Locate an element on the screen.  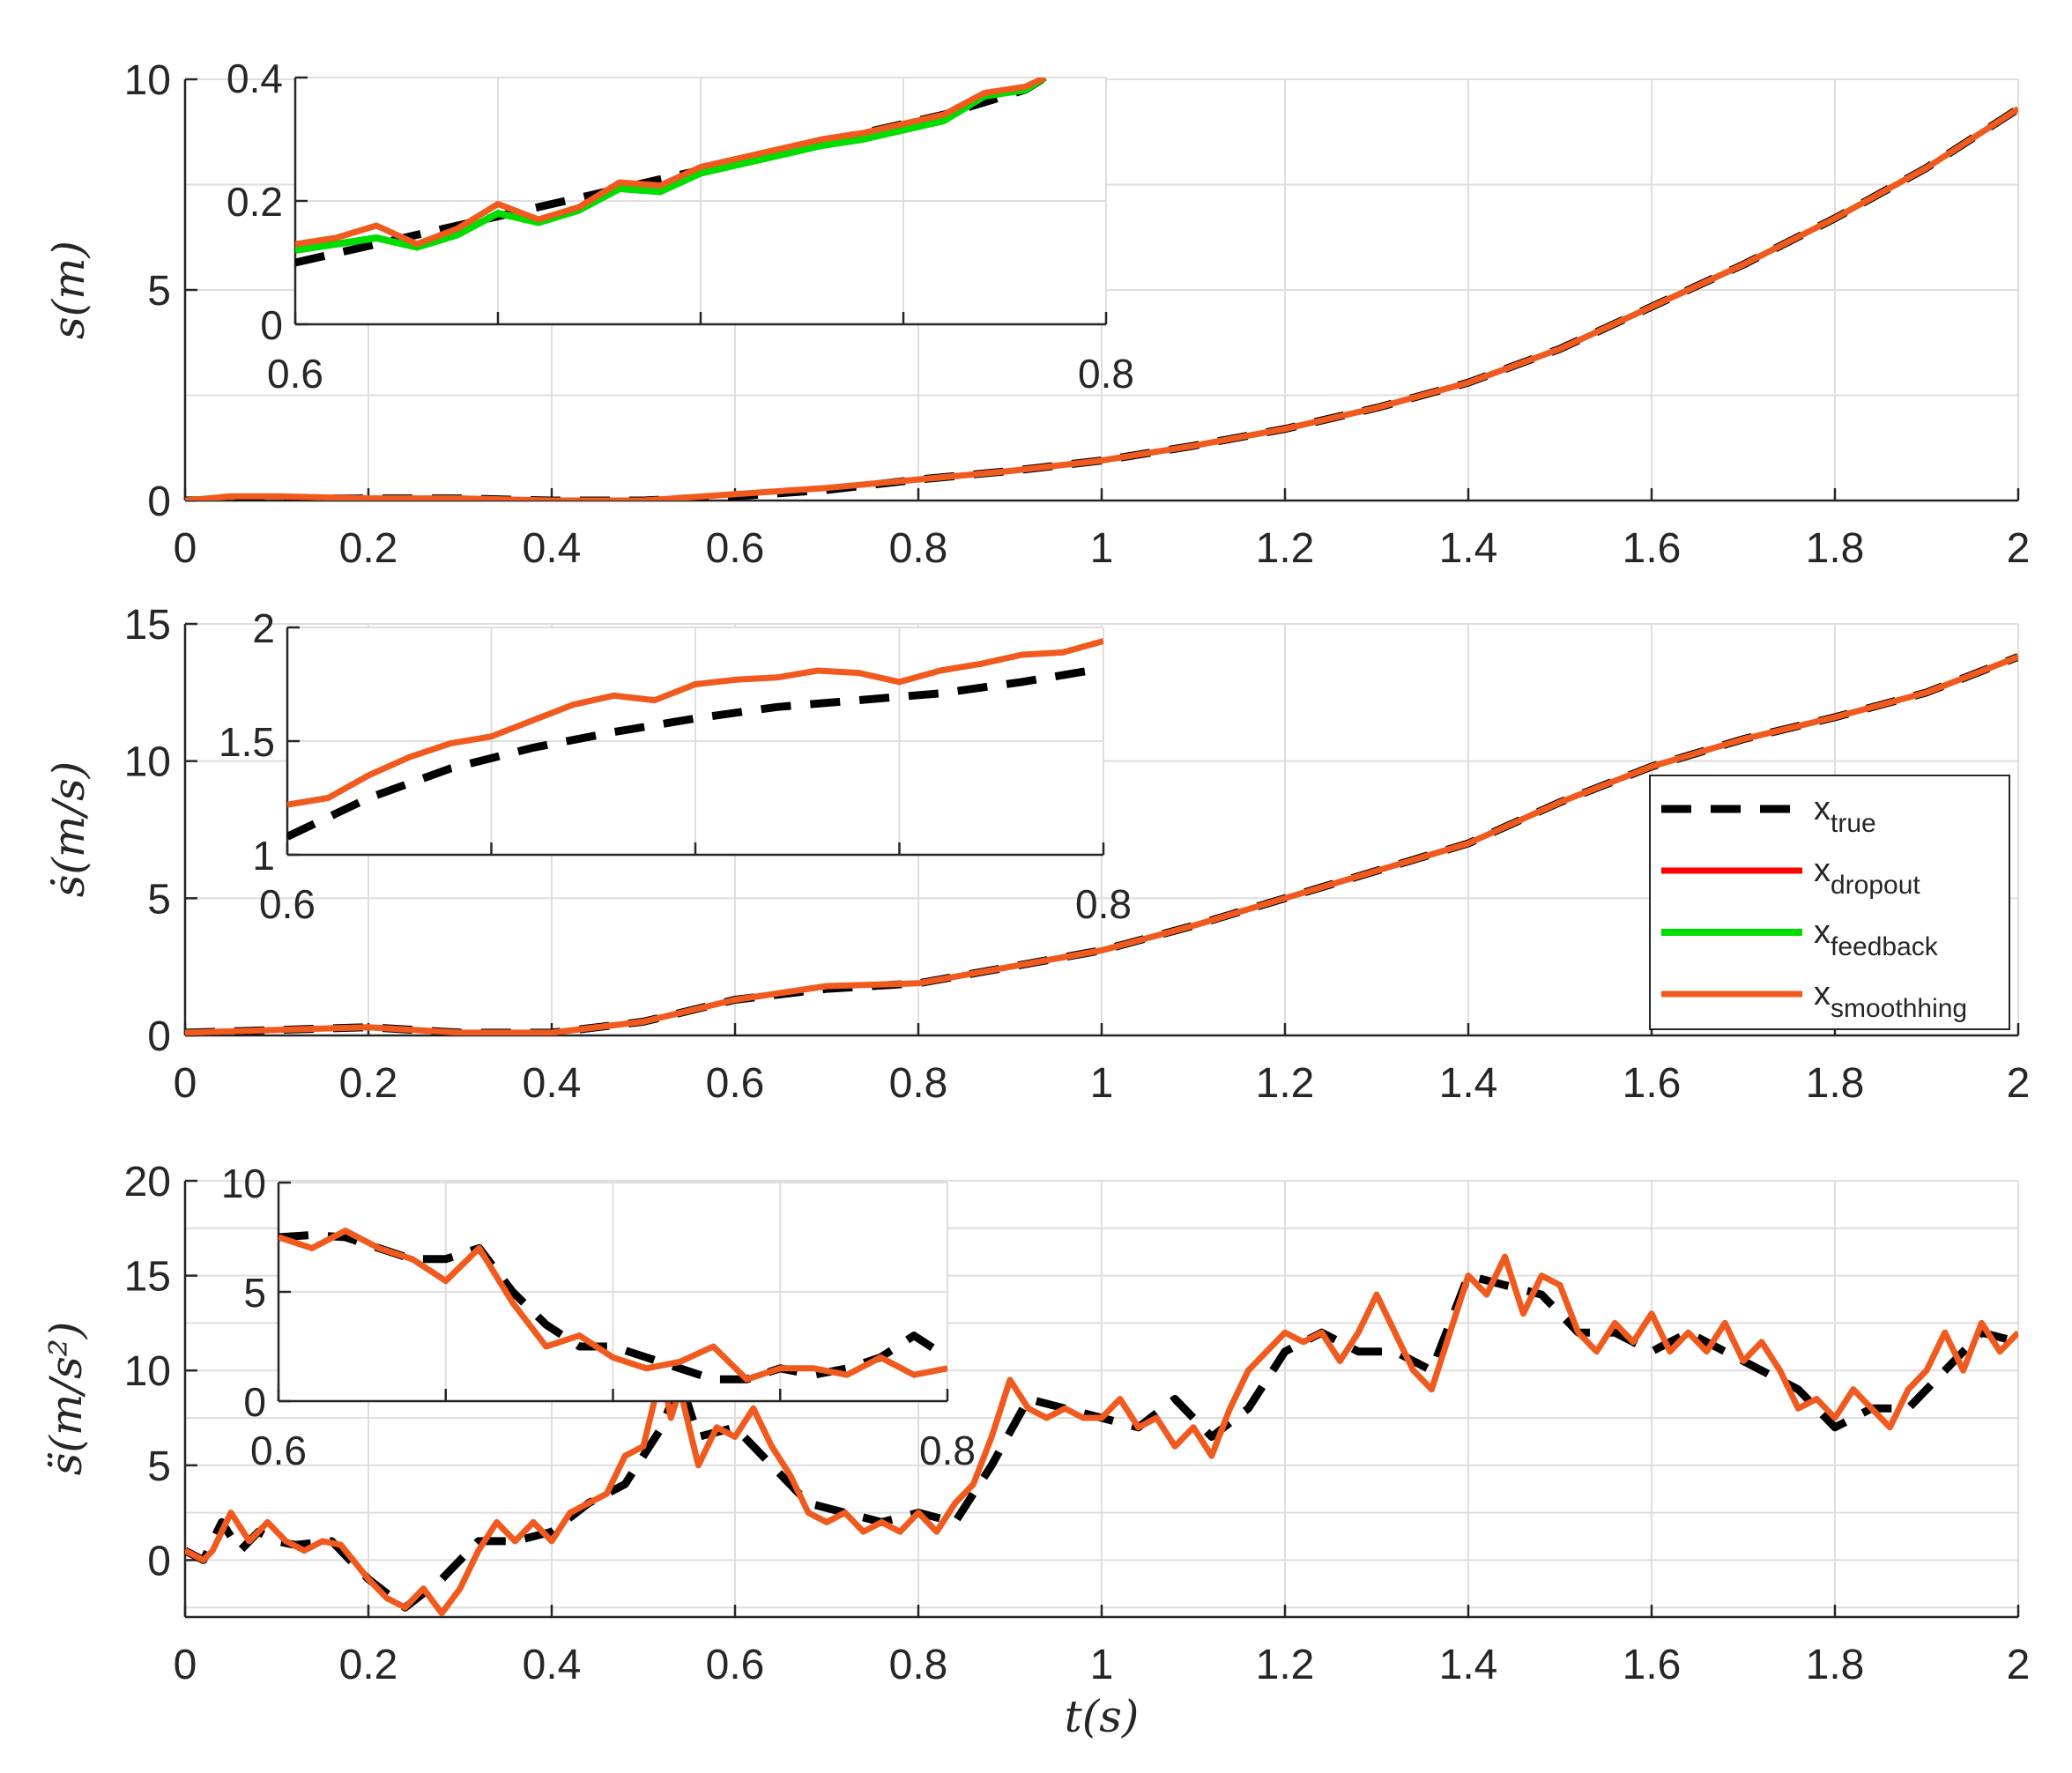
subplot-2-inset-series-x_true is located at coordinates (695, 752).